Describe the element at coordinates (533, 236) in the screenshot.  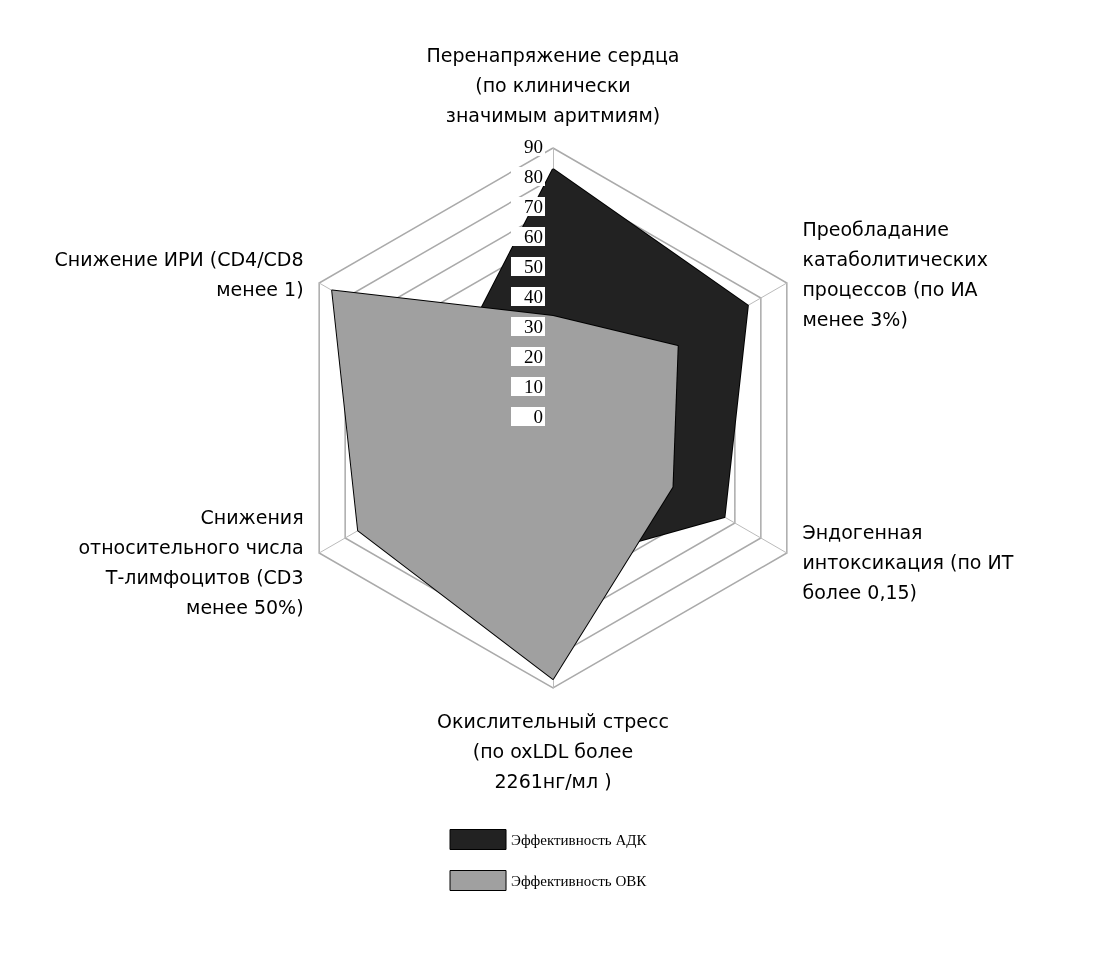
I see `y-tick-label: 60` at that location.